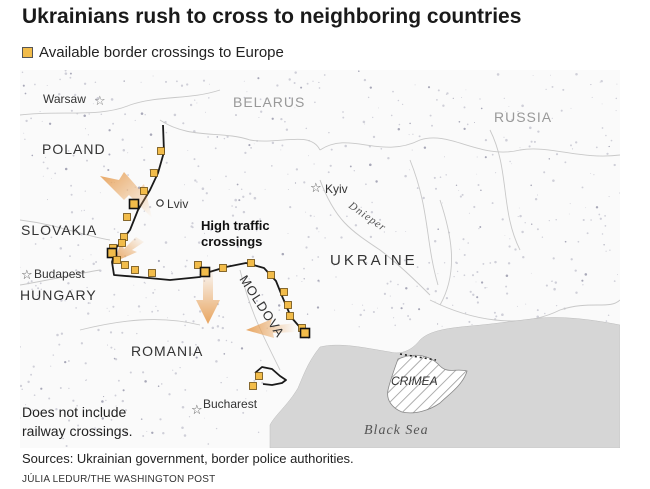 The image size is (650, 489). Describe the element at coordinates (27, 275) in the screenshot. I see `budapest-star-icon: ☆` at that location.